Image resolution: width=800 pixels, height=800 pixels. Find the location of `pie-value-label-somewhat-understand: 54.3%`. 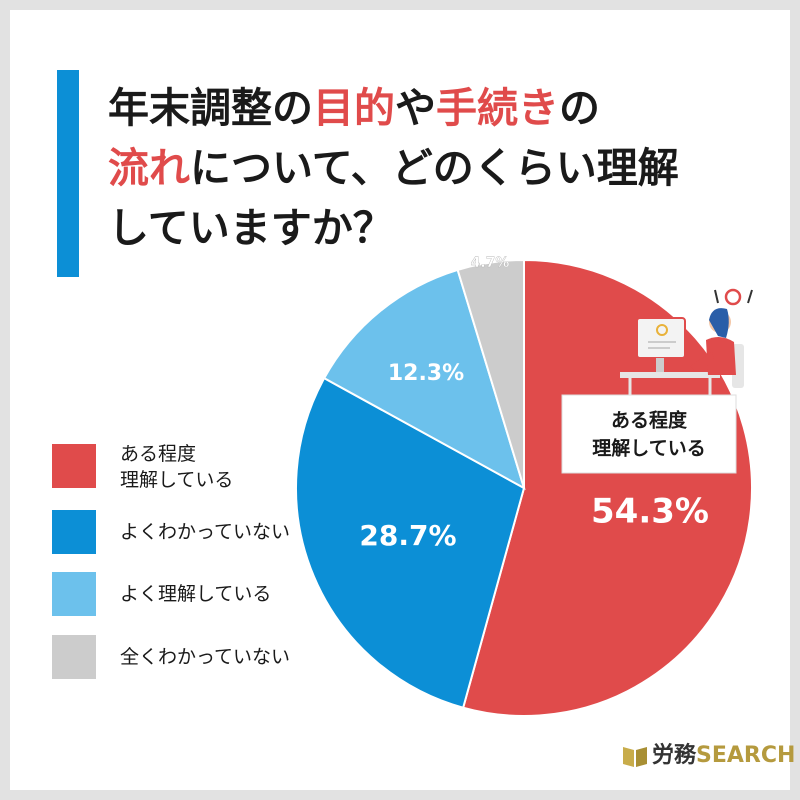

pie-value-label-somewhat-understand: 54.3% is located at coordinates (650, 512).